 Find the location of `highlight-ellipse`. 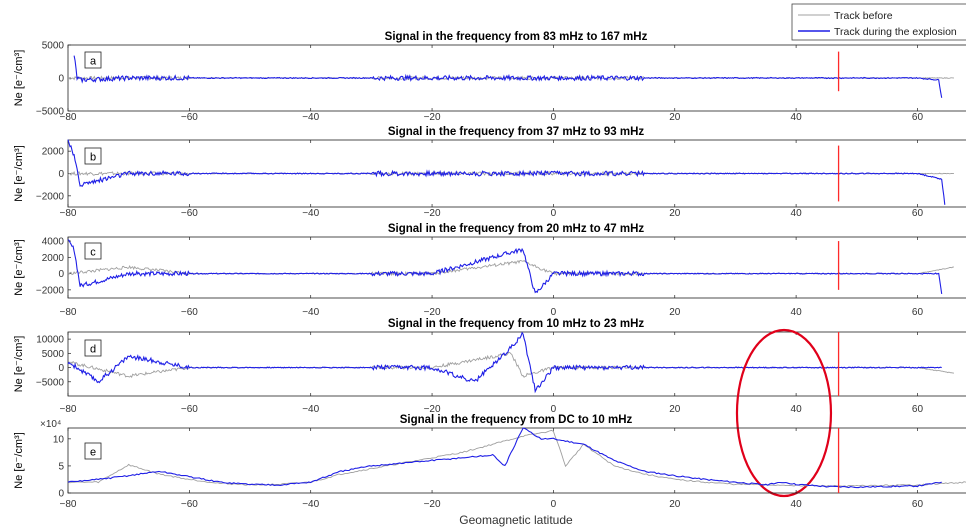

highlight-ellipse is located at coordinates (784, 413).